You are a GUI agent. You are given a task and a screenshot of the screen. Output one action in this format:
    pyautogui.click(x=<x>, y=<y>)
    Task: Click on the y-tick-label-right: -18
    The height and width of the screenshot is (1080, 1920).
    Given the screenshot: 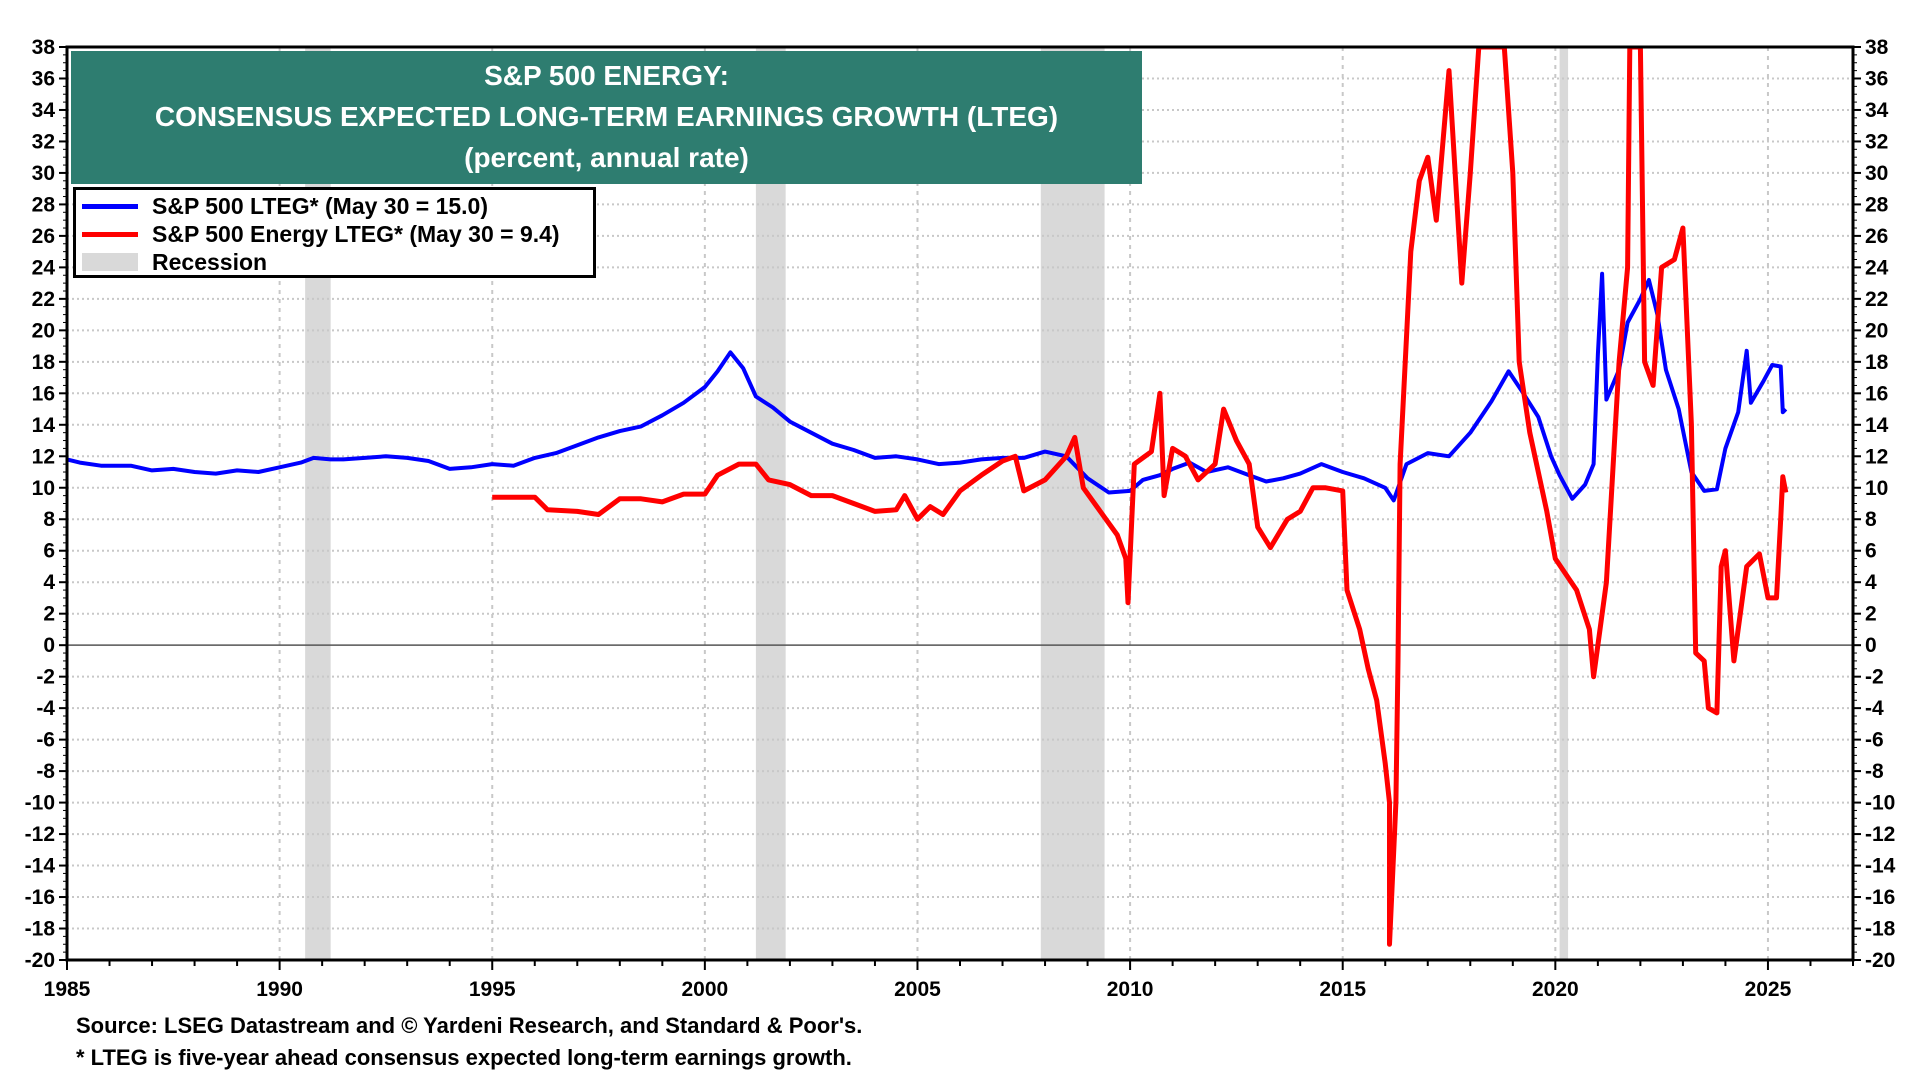 What is the action you would take?
    pyautogui.click(x=1880, y=929)
    